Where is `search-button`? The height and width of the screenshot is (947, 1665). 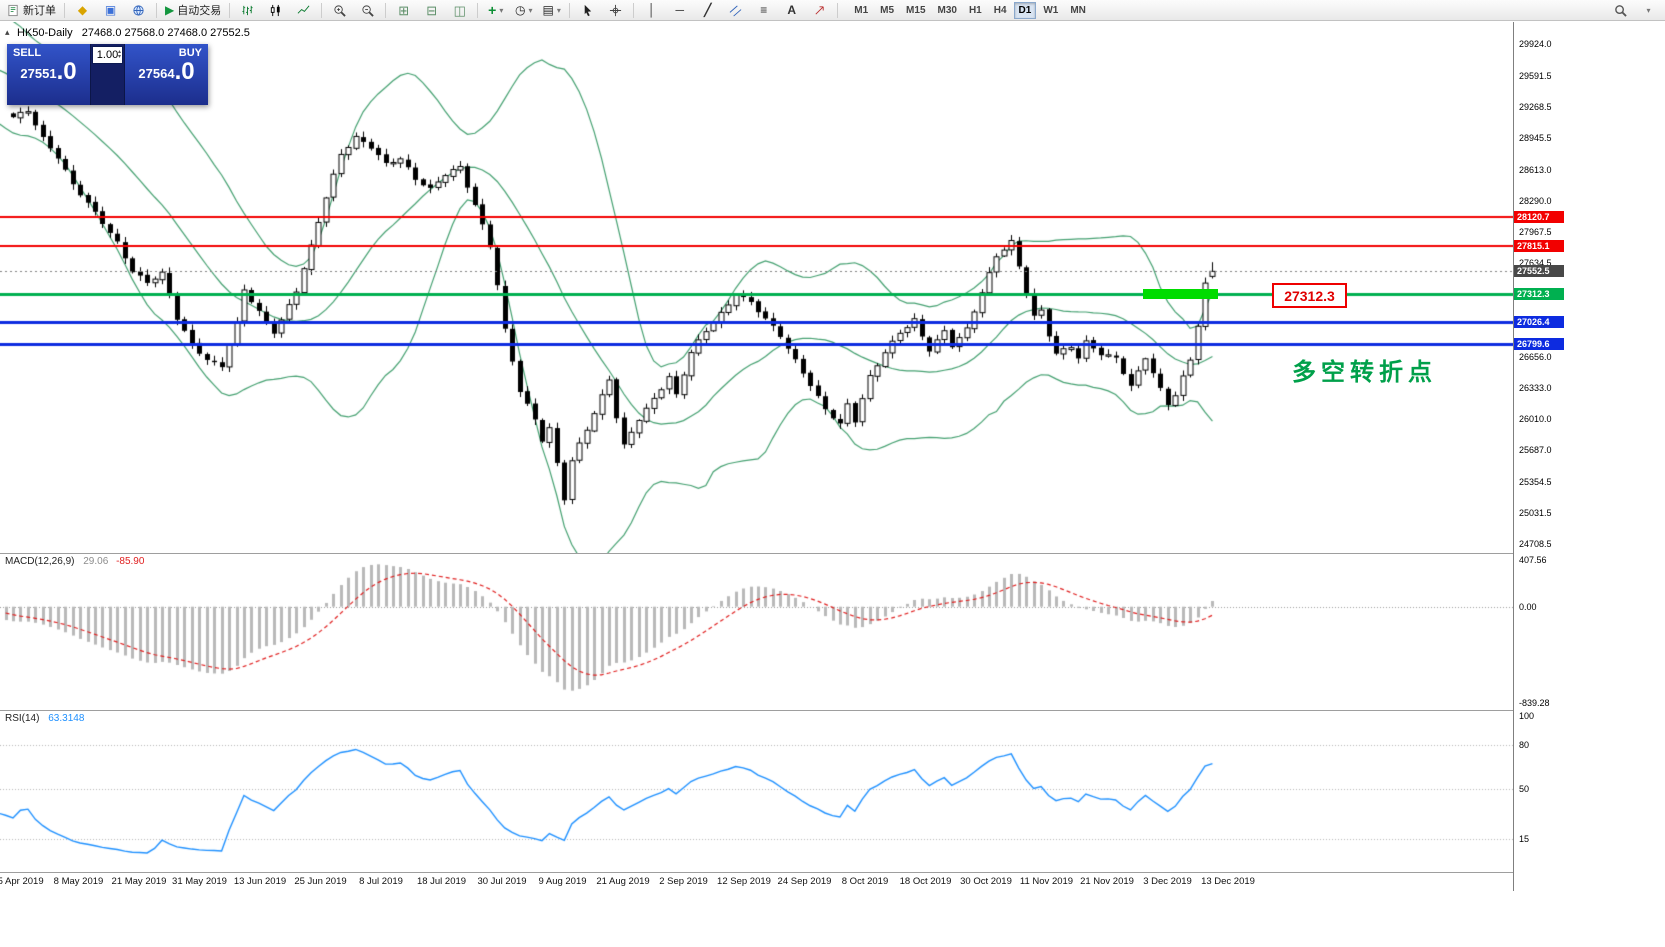
search-button is located at coordinates (1620, 10).